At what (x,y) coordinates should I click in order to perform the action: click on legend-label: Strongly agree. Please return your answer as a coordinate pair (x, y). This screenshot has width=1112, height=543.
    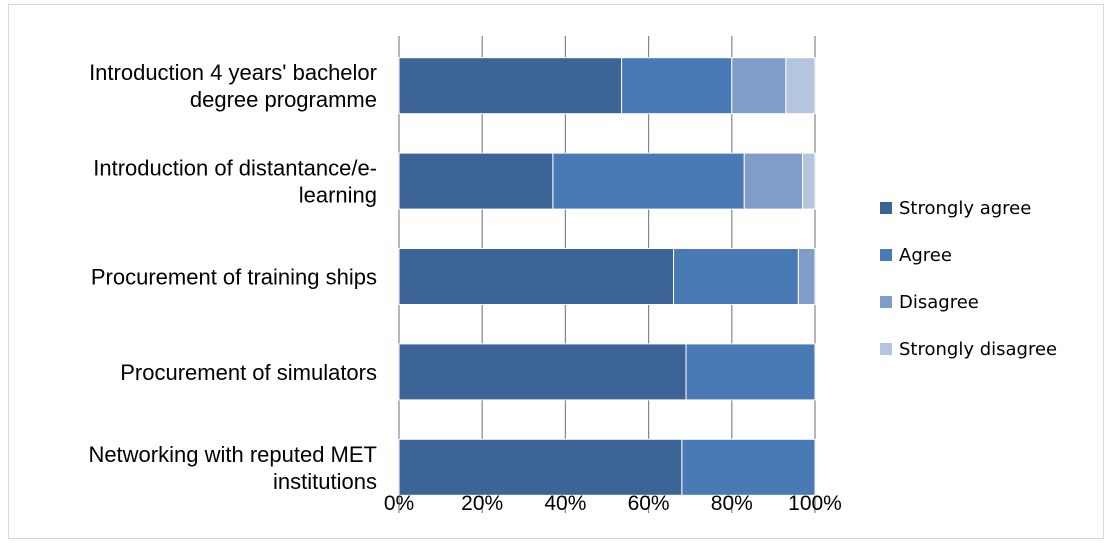
    Looking at the image, I should click on (965, 208).